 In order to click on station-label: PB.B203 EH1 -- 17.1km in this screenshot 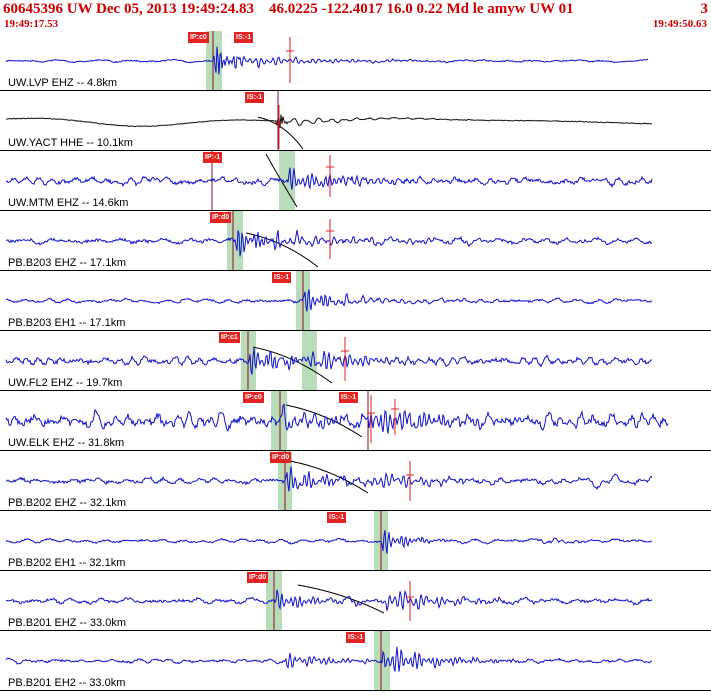, I will do `click(67, 323)`.